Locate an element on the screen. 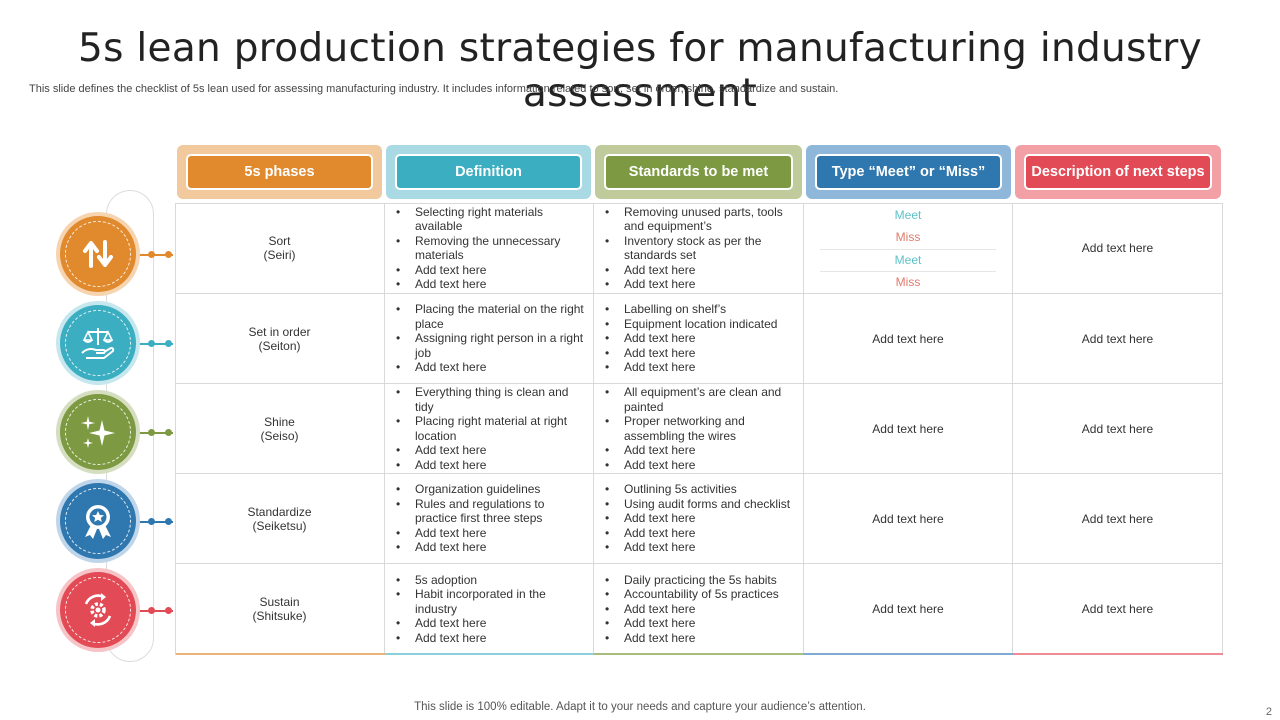 This screenshot has width=1280, height=720. header-label-type: Type “Meet” or “Miss” is located at coordinates (908, 172).